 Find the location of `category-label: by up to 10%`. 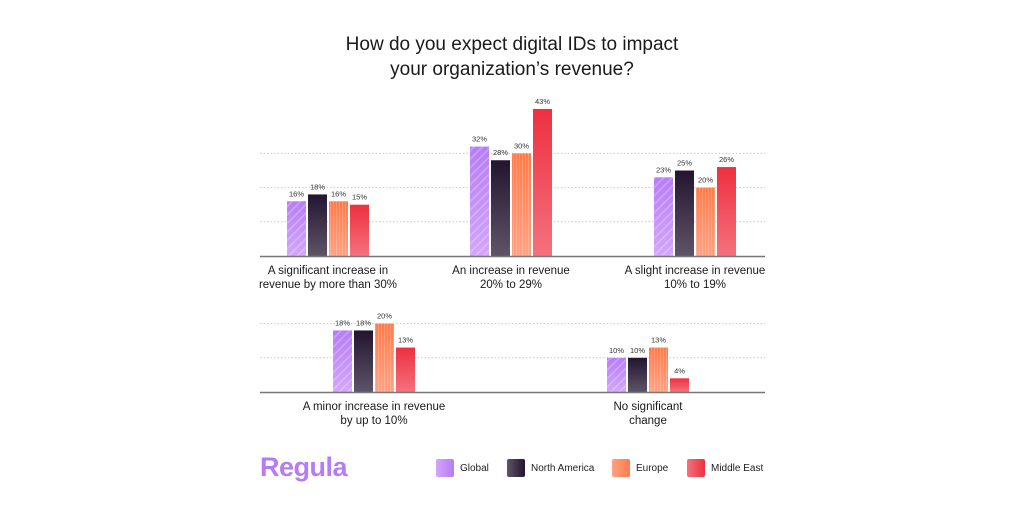

category-label: by up to 10% is located at coordinates (373, 421).